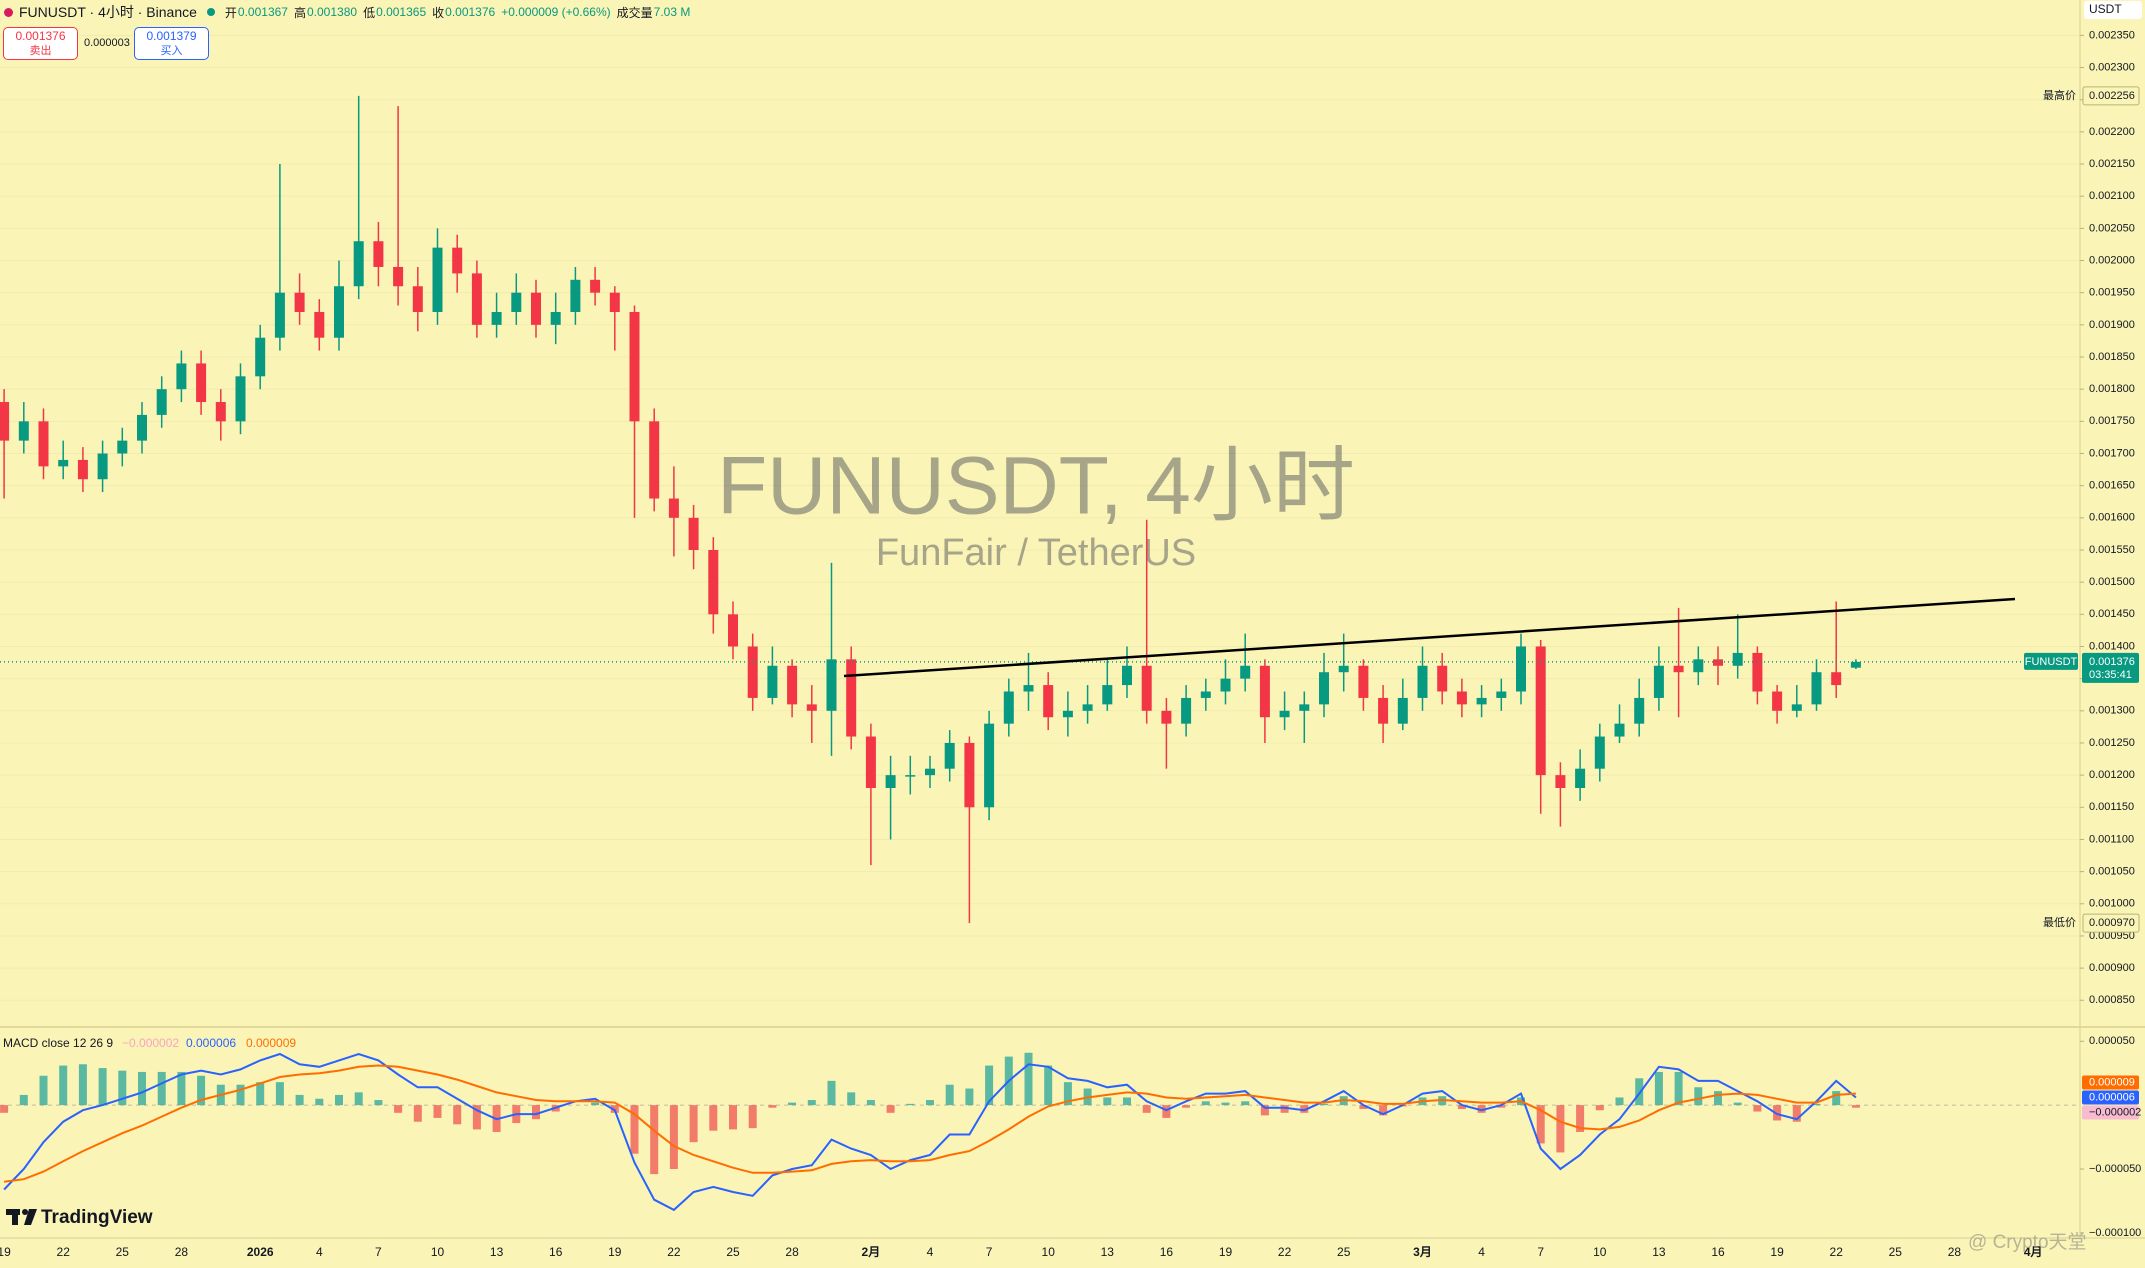 This screenshot has width=2145, height=1268. Describe the element at coordinates (2112, 325) in the screenshot. I see `y-tick-label: 0.001900` at that location.